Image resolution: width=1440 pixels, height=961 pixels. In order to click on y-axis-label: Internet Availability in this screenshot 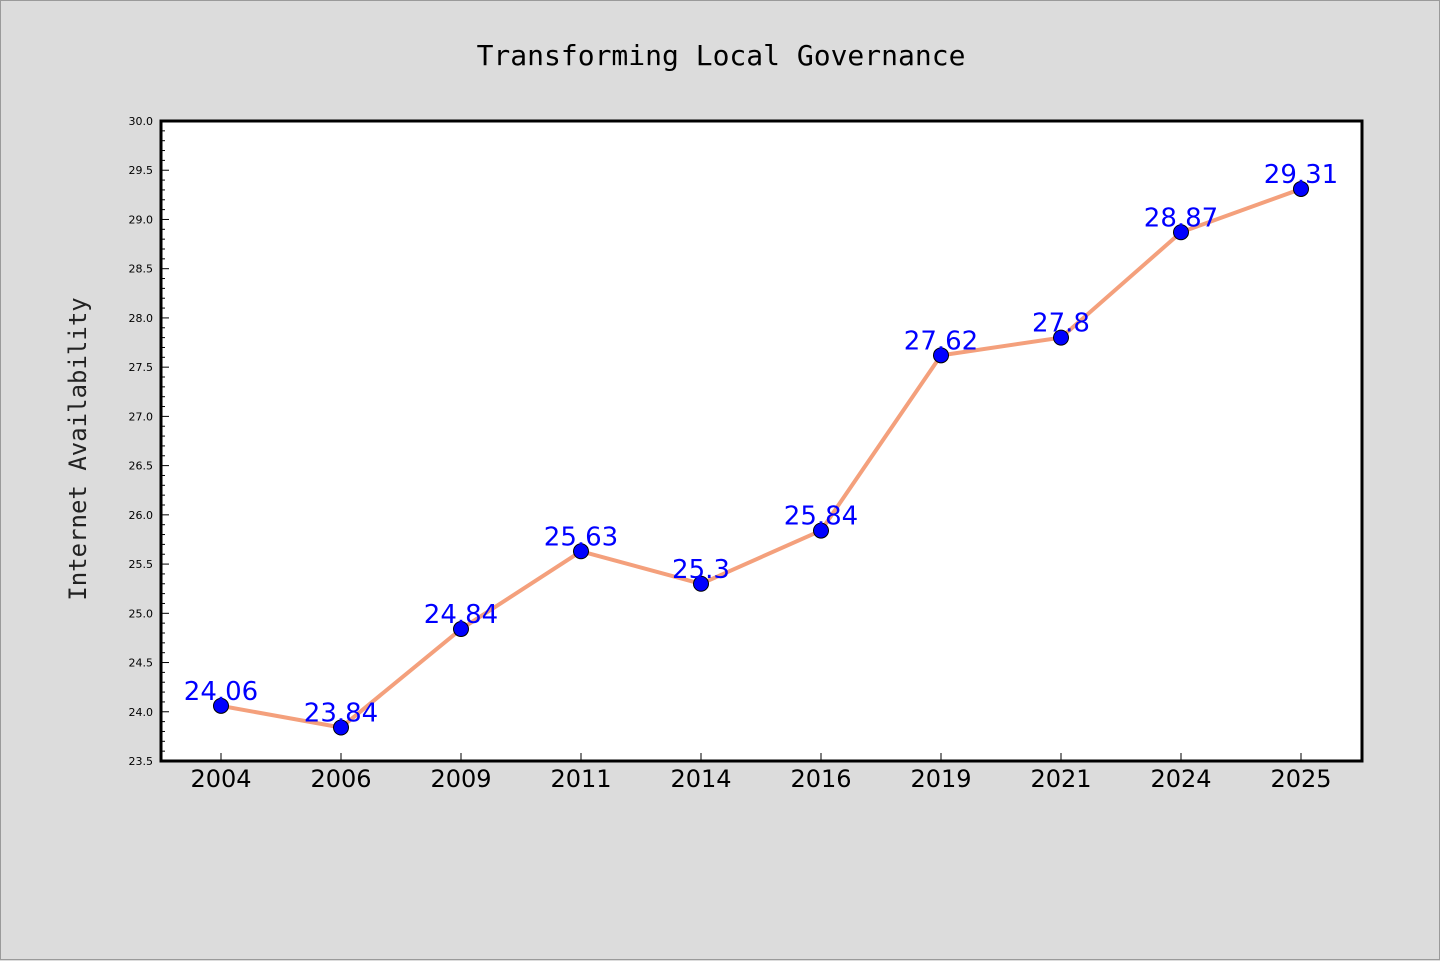, I will do `click(78, 448)`.